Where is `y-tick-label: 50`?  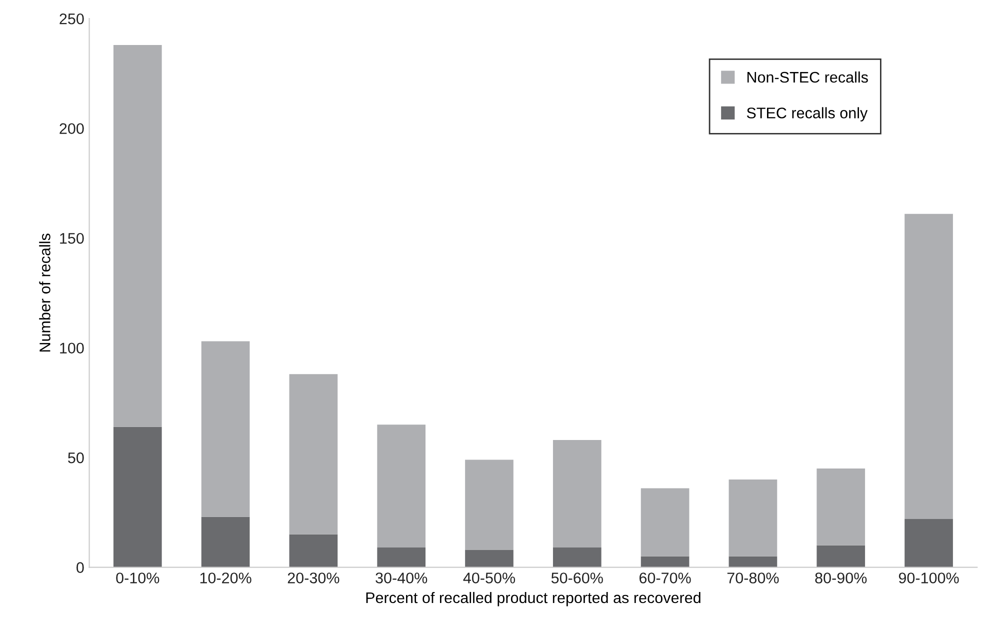
y-tick-label: 50 is located at coordinates (76, 458).